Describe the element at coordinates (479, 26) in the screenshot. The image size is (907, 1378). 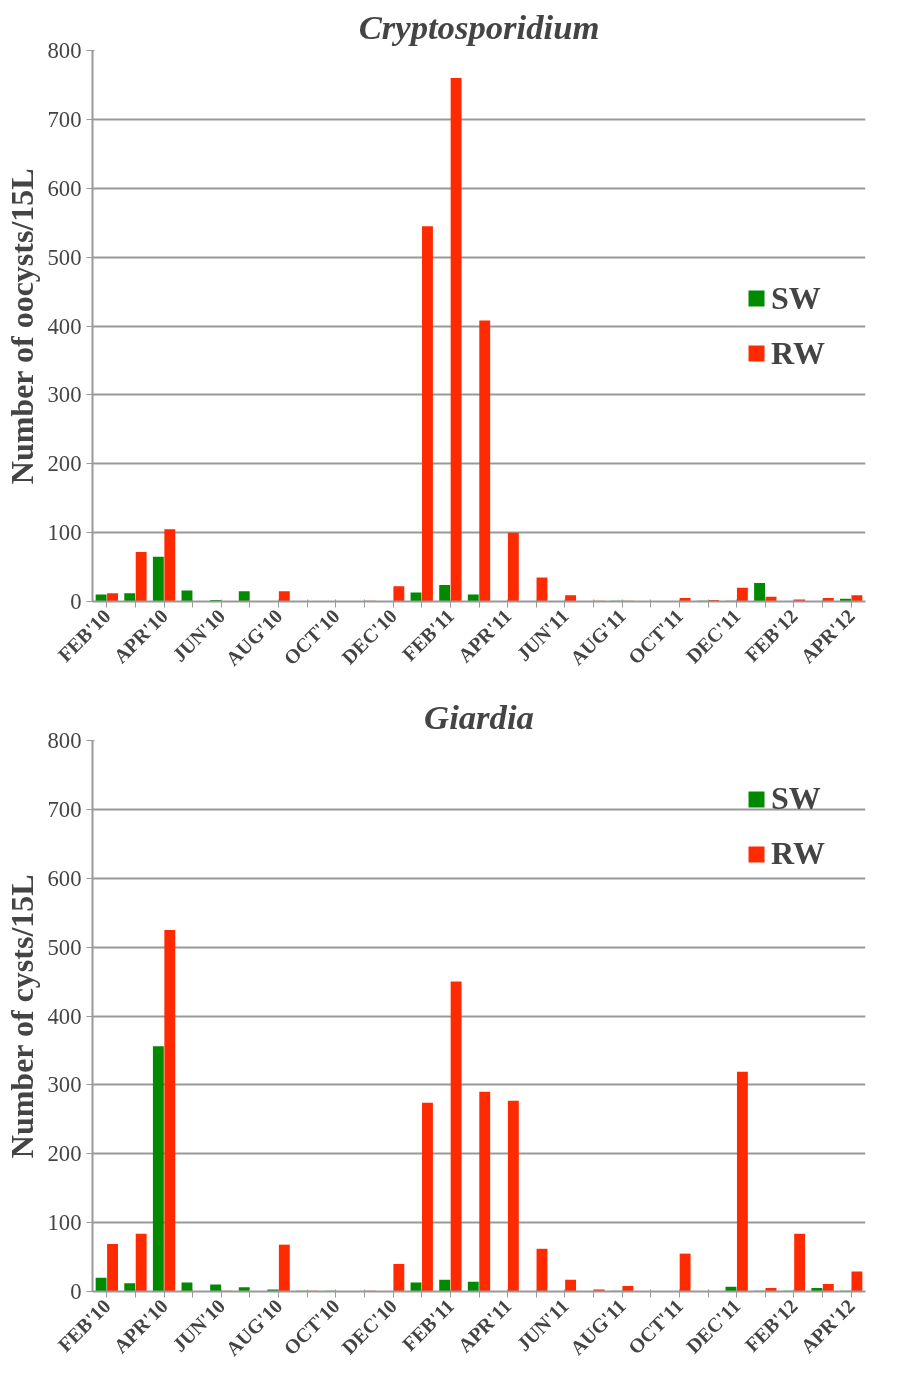
I see `chart-title: Cryptosporidium` at that location.